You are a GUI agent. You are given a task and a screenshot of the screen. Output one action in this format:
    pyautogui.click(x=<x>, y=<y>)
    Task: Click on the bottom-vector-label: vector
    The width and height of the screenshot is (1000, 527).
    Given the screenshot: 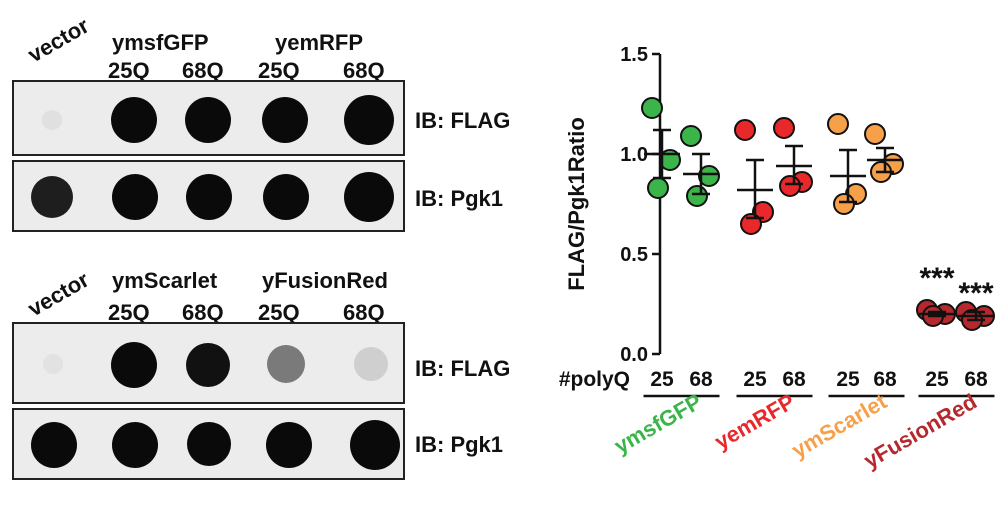 What is the action you would take?
    pyautogui.click(x=58, y=294)
    